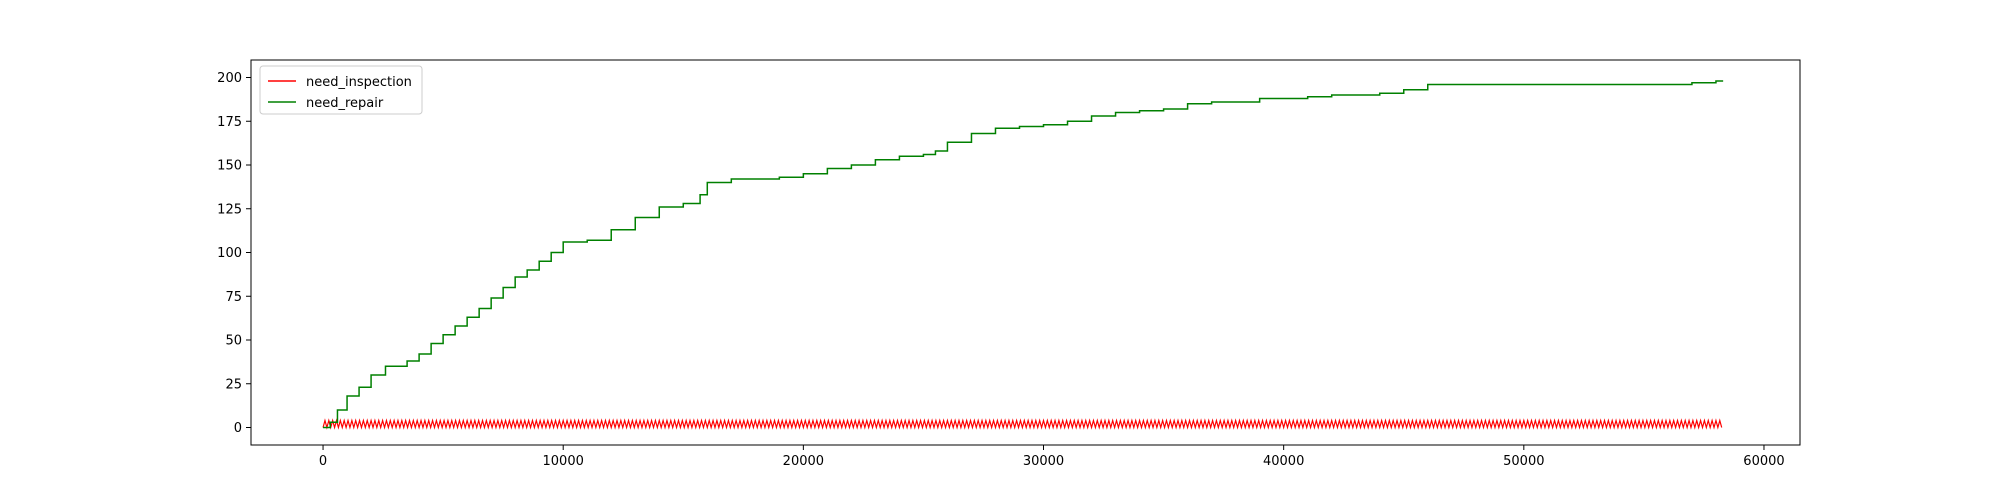 The image size is (2000, 504). What do you see at coordinates (229, 122) in the screenshot?
I see `y-tick-label: 175` at bounding box center [229, 122].